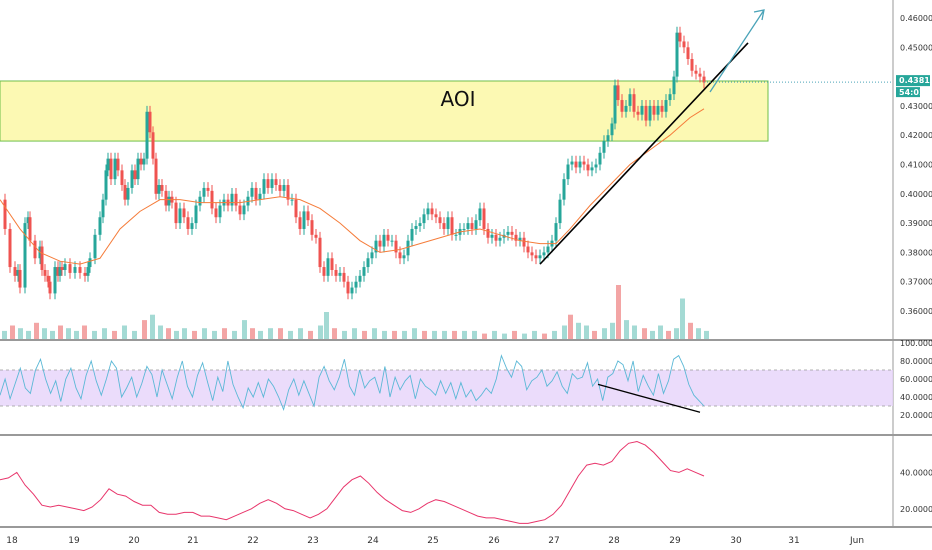  What do you see at coordinates (649, 398) in the screenshot?
I see `rsi-divergence-line` at bounding box center [649, 398].